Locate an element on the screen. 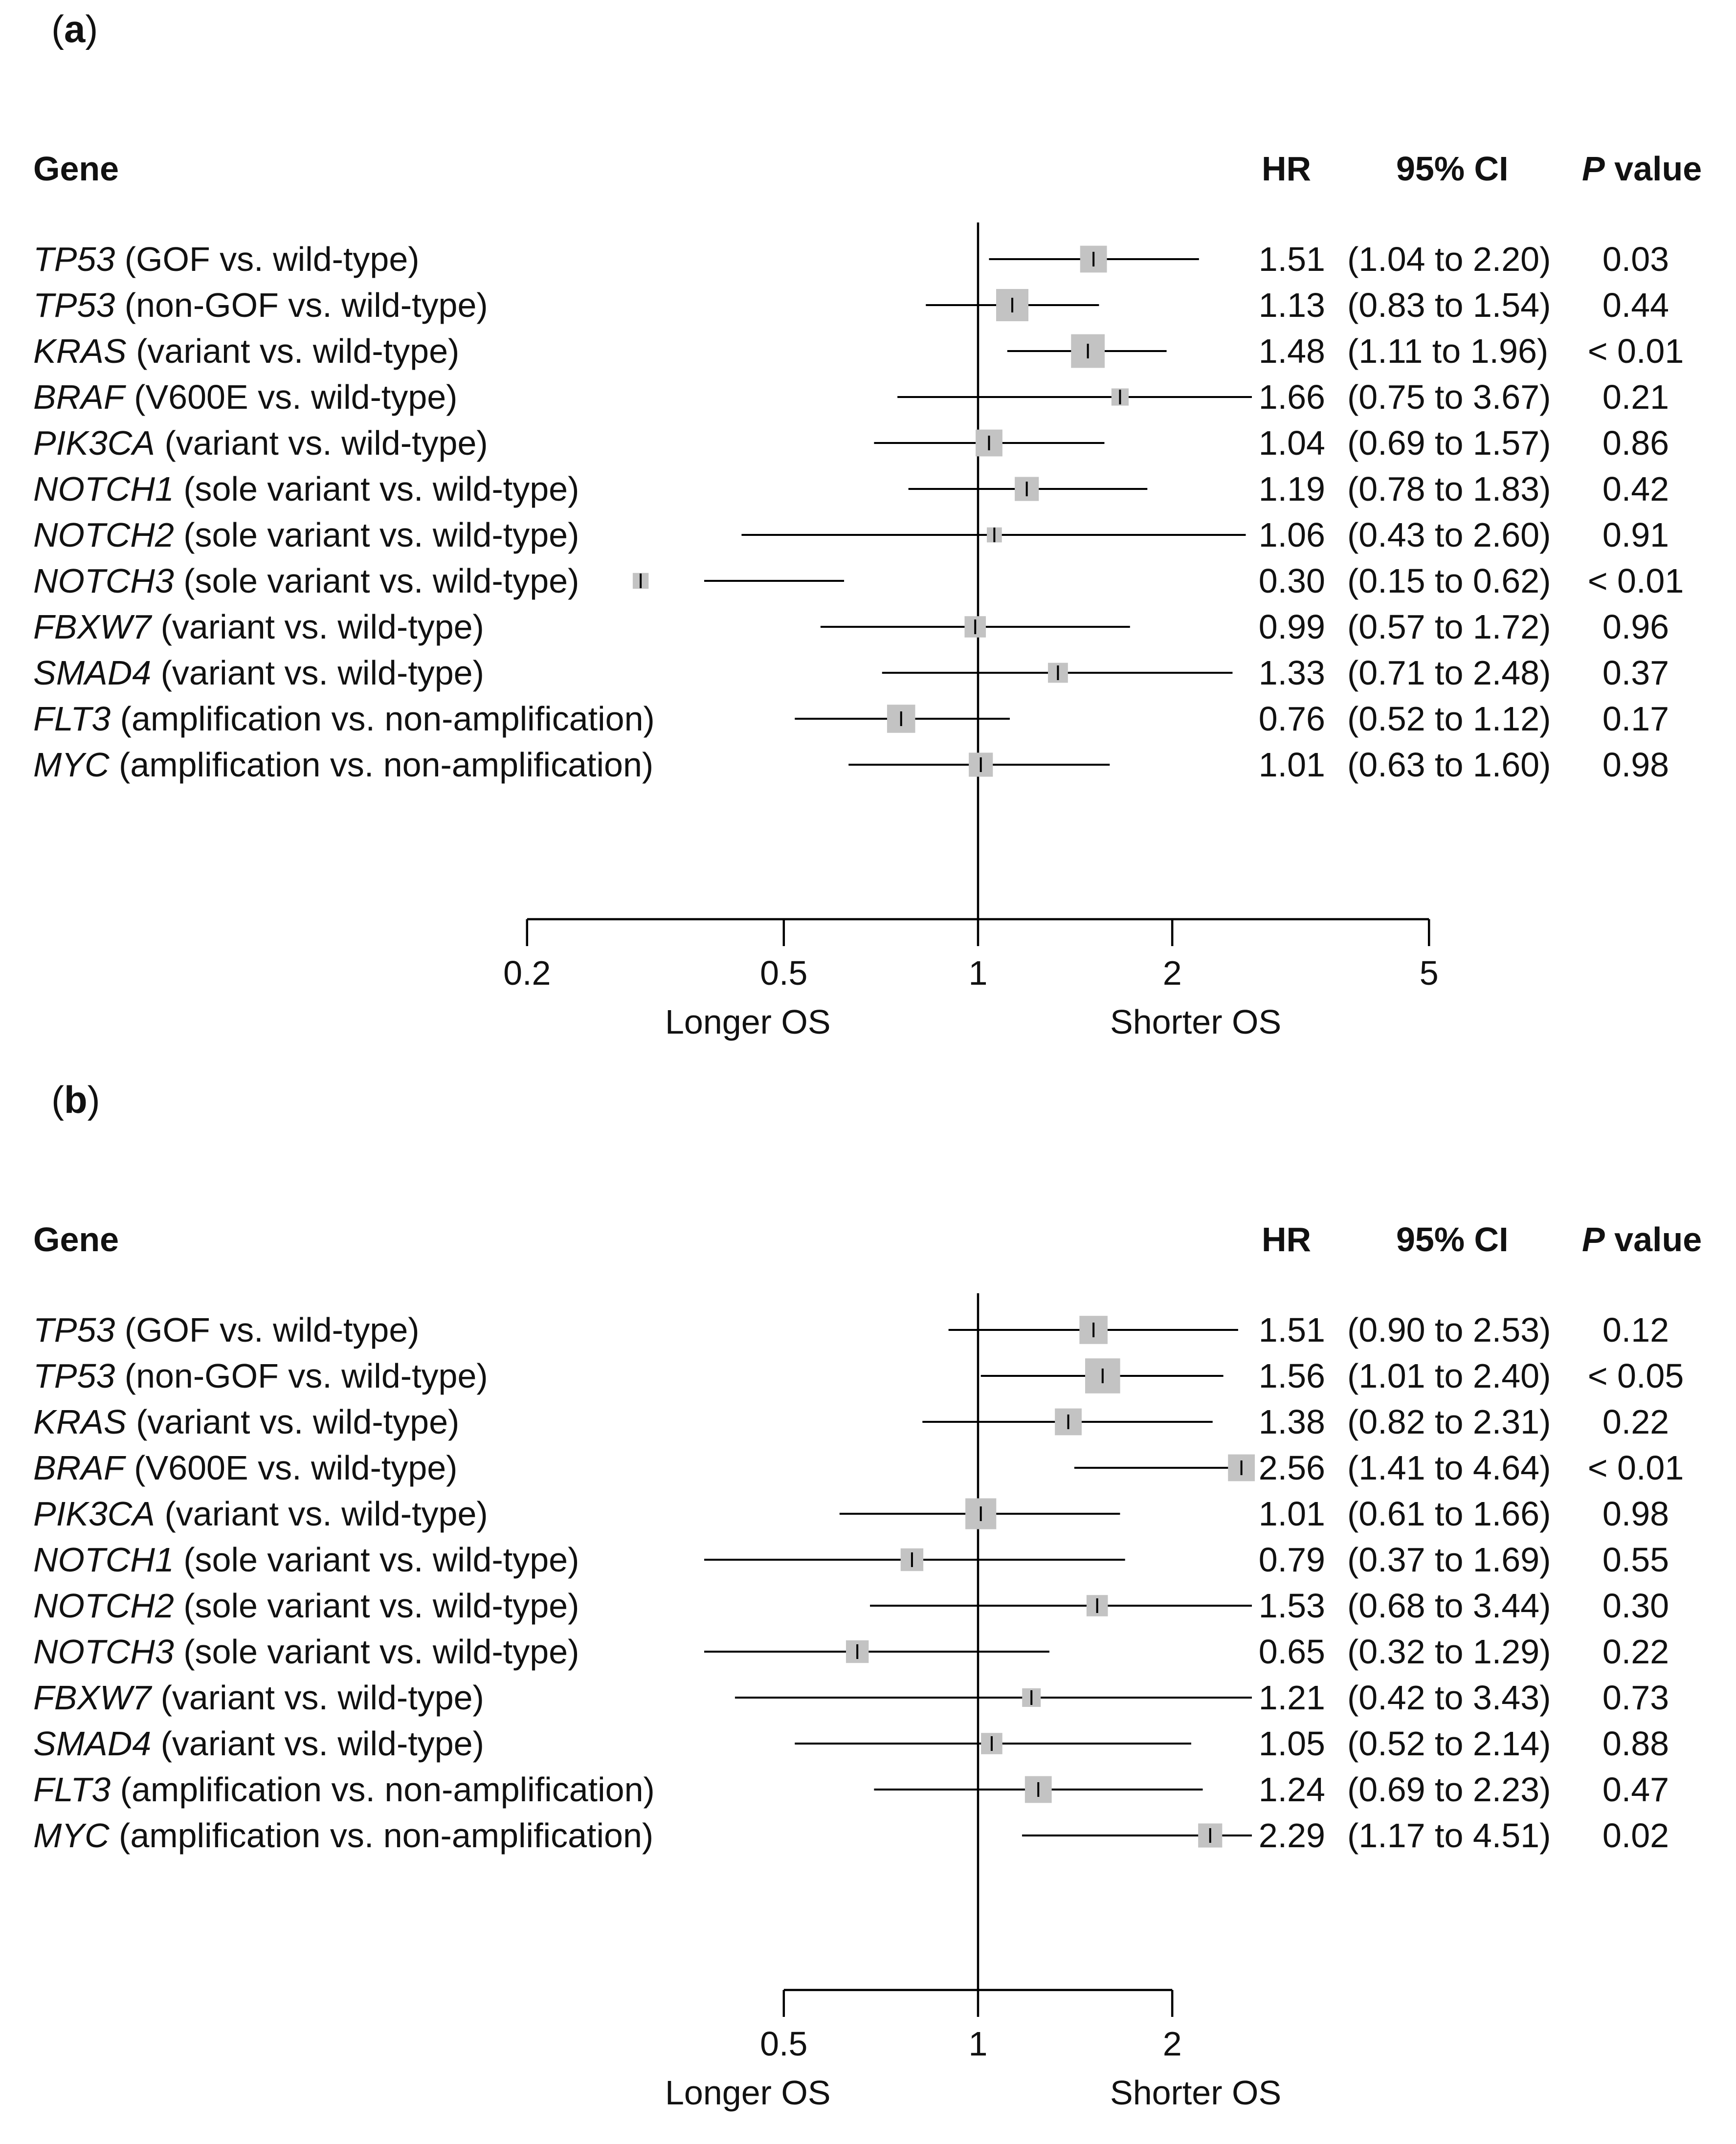 This screenshot has width=1736, height=2144. ci-value: (0.61 to 1.66) is located at coordinates (1449, 1514).